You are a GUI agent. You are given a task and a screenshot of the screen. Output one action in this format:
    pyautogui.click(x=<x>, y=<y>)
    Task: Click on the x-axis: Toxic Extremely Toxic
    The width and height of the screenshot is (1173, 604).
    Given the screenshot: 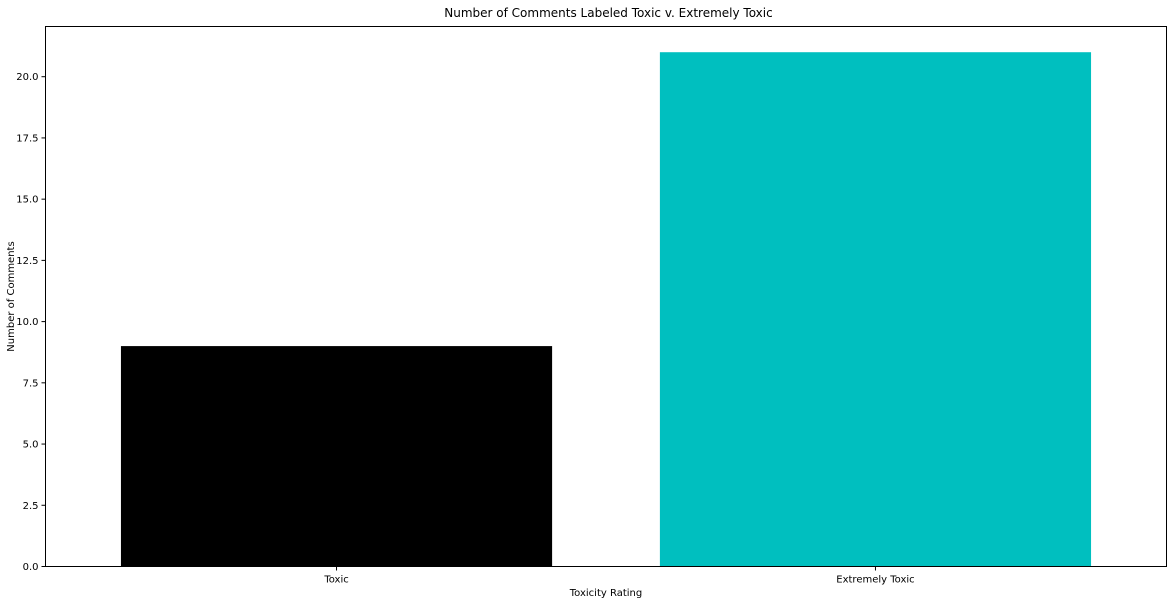 What is the action you would take?
    pyautogui.click(x=619, y=576)
    